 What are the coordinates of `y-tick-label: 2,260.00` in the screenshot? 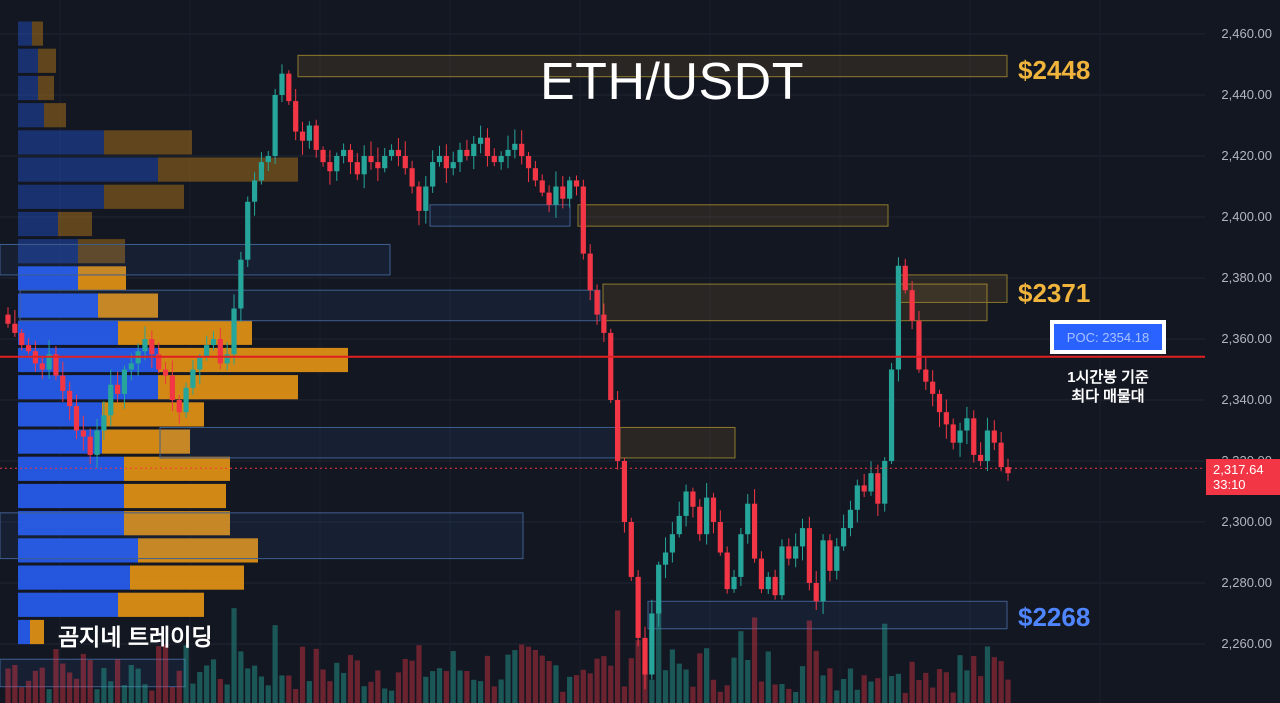 It's located at (1246, 643).